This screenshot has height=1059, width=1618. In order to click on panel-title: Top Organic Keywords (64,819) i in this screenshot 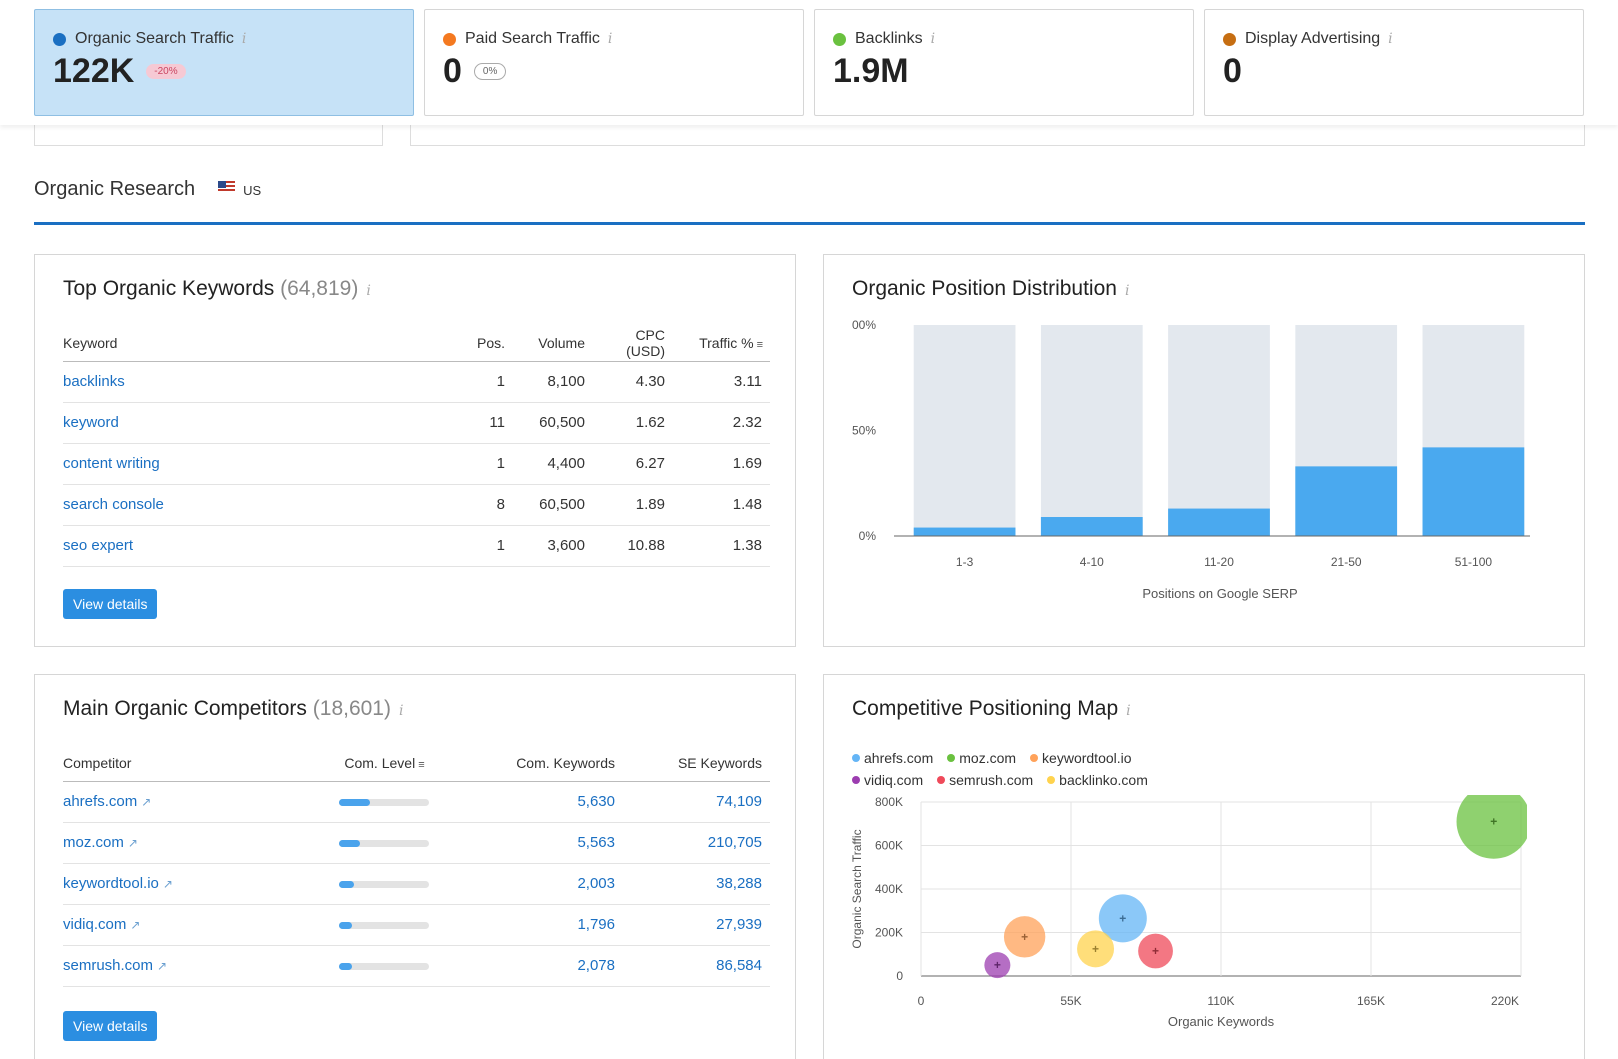, I will do `click(217, 289)`.